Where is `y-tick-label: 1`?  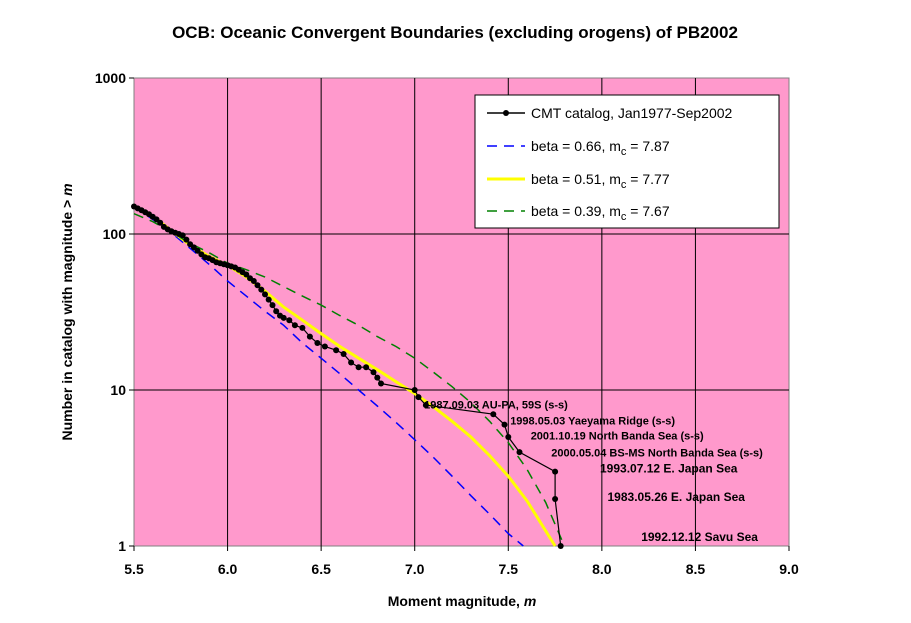
y-tick-label: 1 is located at coordinates (122, 546).